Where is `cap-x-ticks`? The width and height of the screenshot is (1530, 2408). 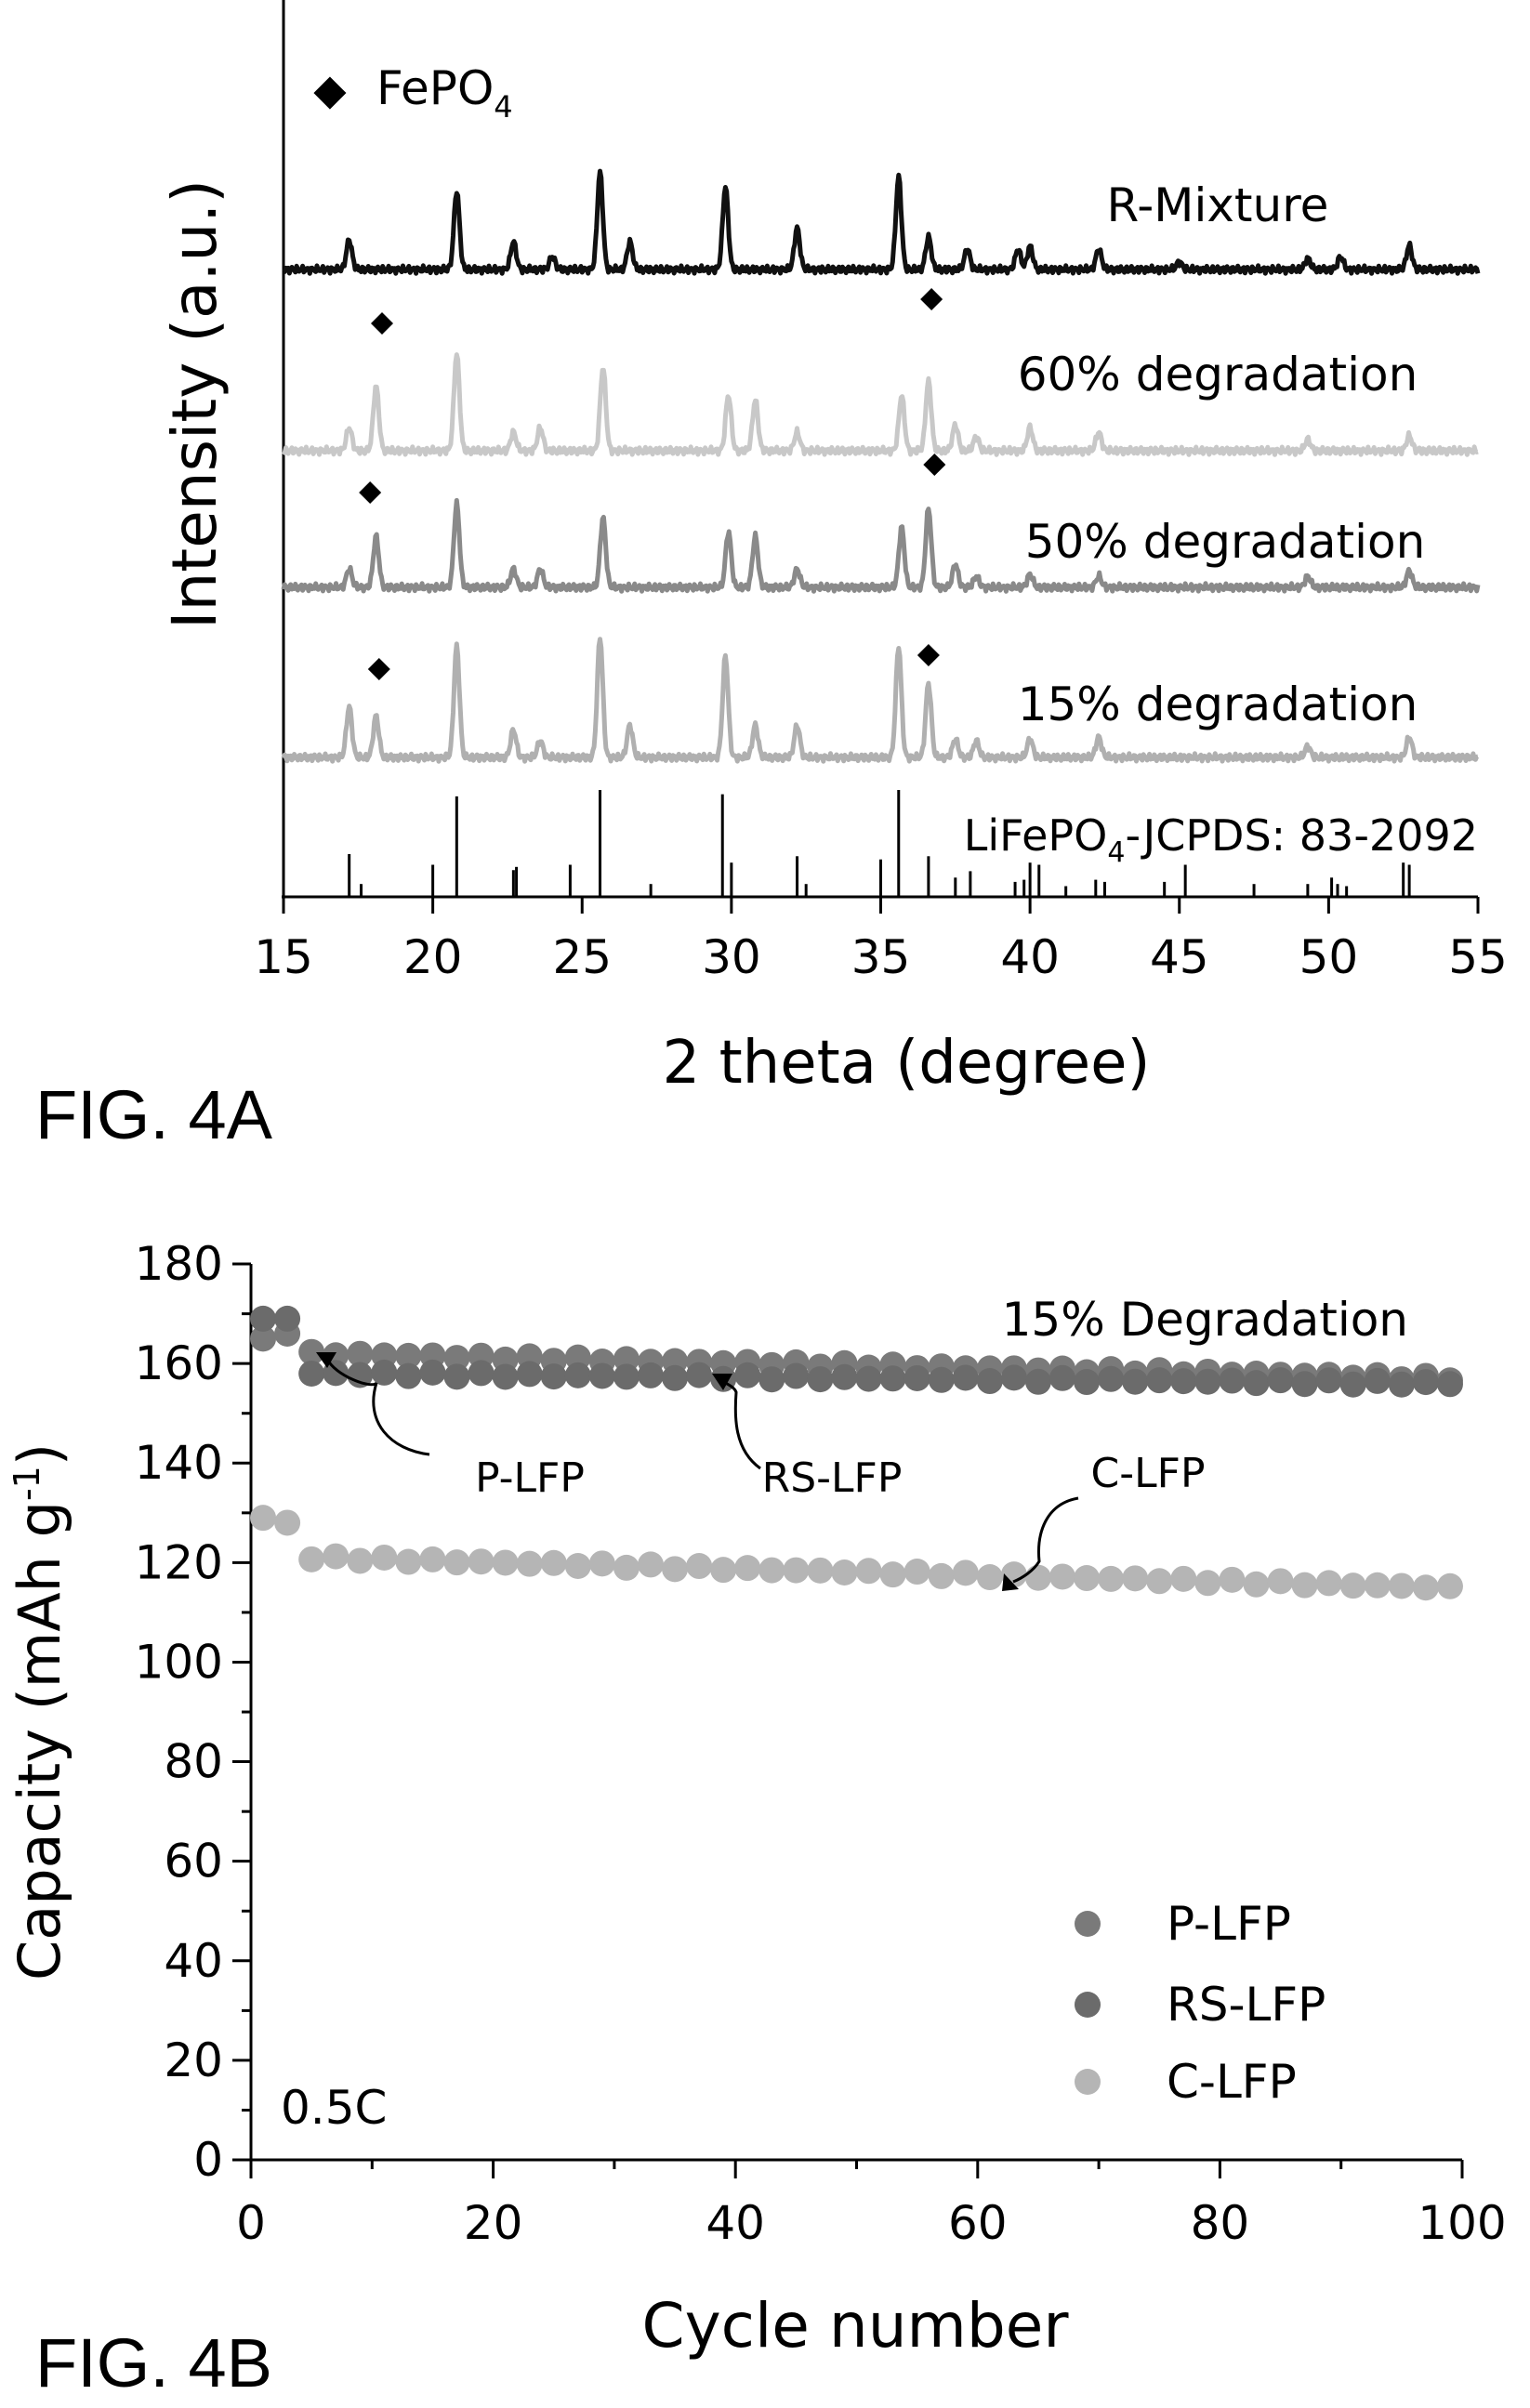 cap-x-ticks is located at coordinates (856, 2169).